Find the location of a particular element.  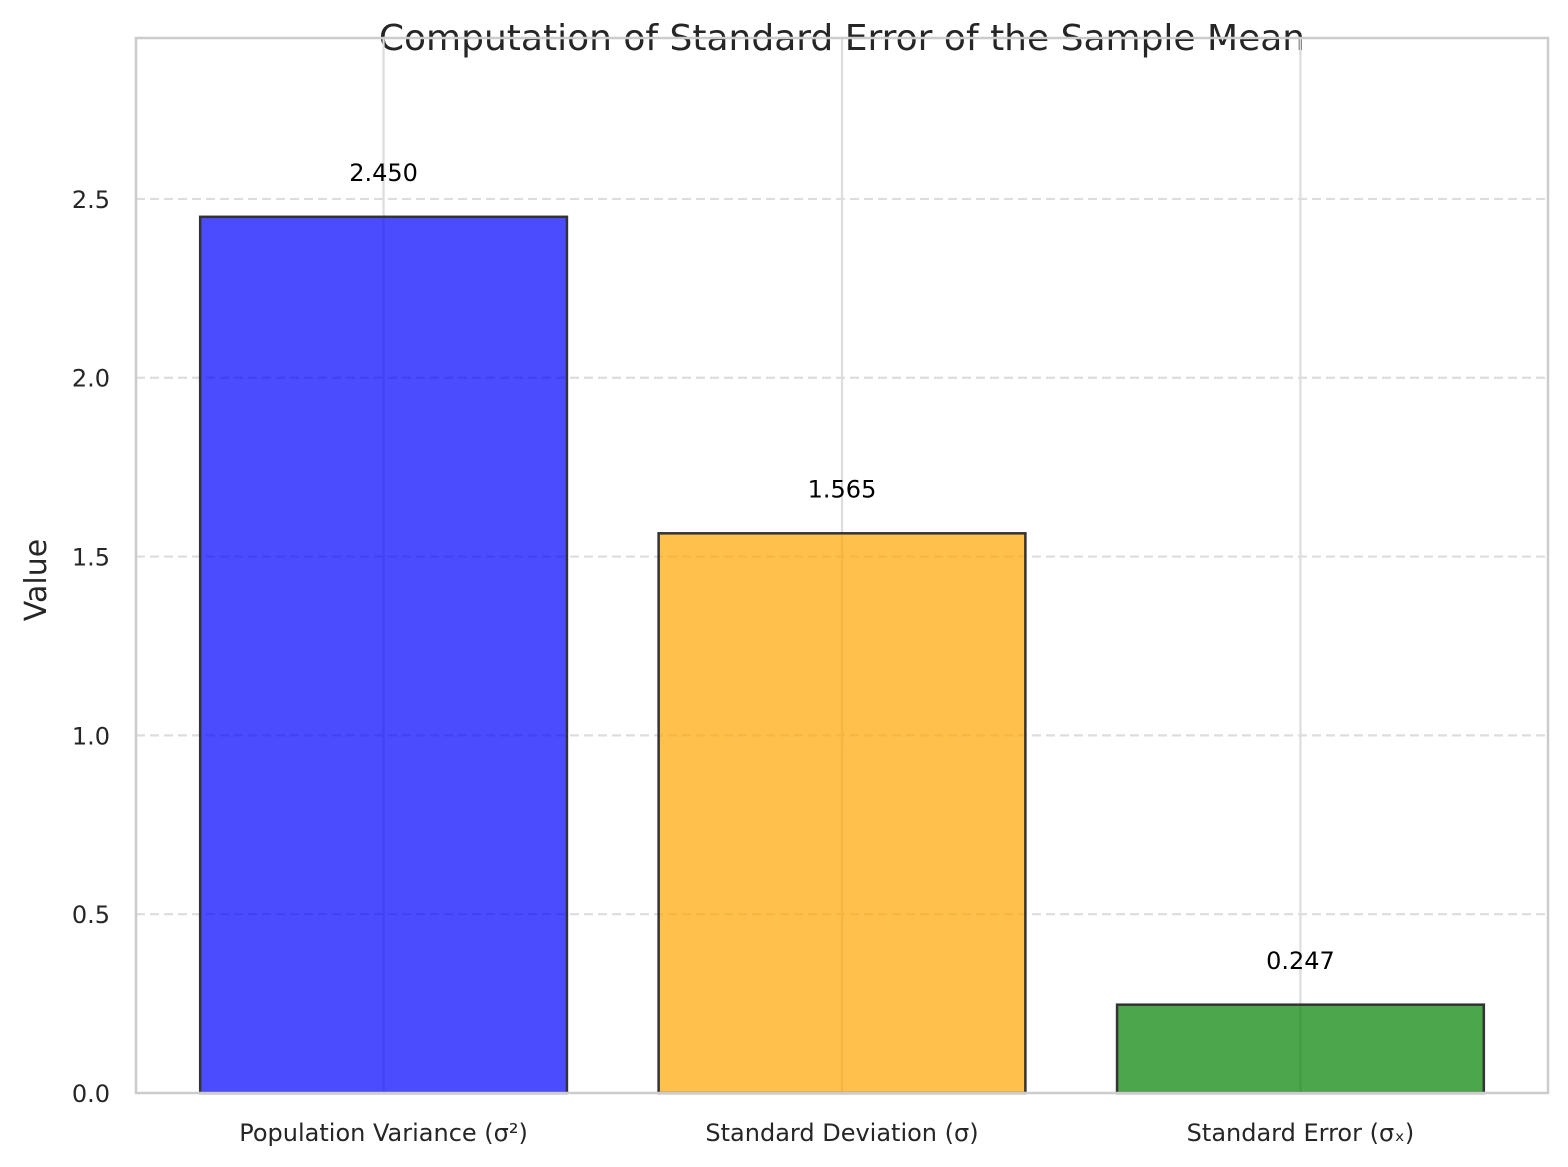

y-tick-label: 2.0 is located at coordinates (91, 379).